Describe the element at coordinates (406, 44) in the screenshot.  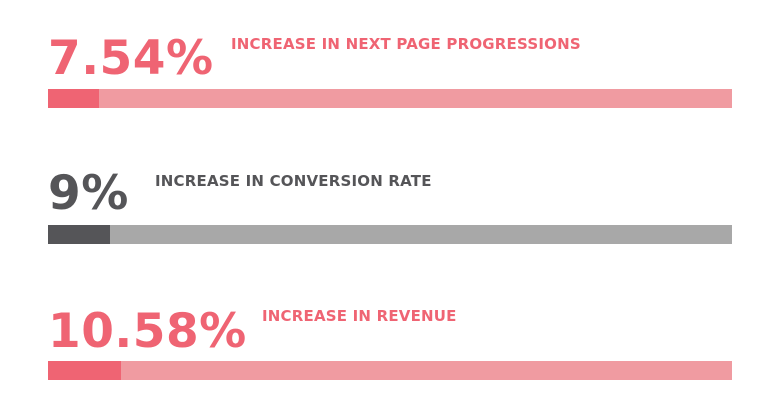
I see `stat-label: INCREASE IN NEXT PAGE PROGRESSIONS` at that location.